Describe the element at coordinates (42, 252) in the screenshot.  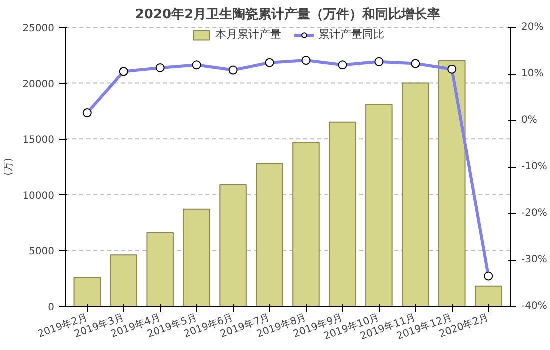
I see `y-tick-label: 5000` at that location.